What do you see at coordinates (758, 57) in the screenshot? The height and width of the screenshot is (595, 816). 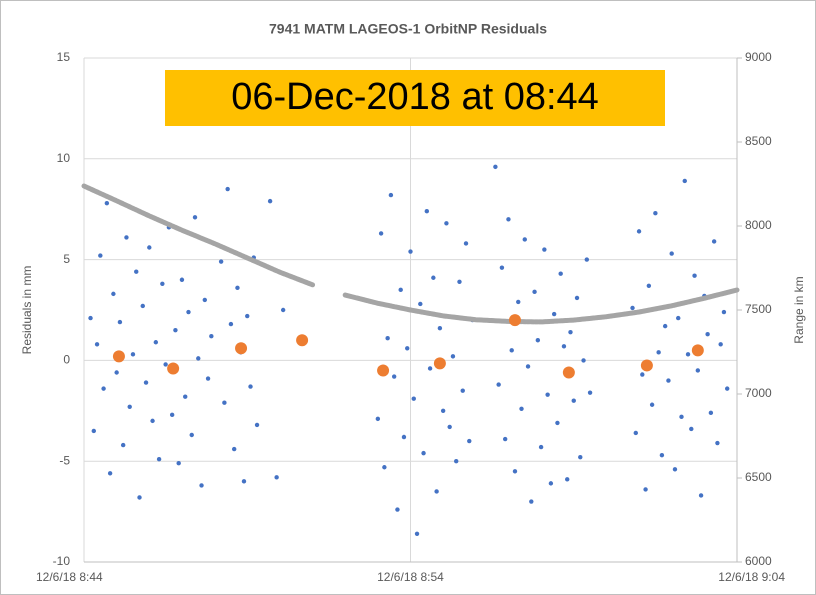 I see `y2-tick-label: 9000` at bounding box center [758, 57].